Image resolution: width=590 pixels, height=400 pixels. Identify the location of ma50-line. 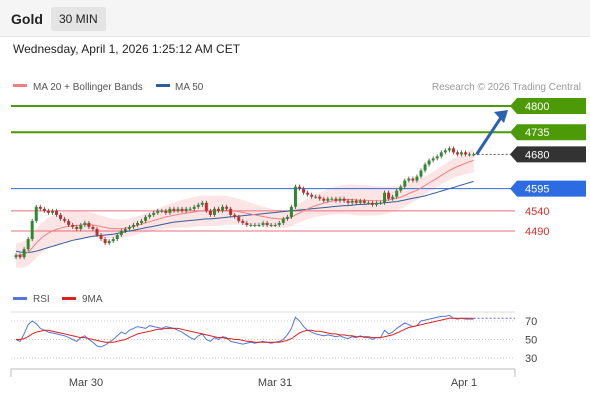
(244, 216).